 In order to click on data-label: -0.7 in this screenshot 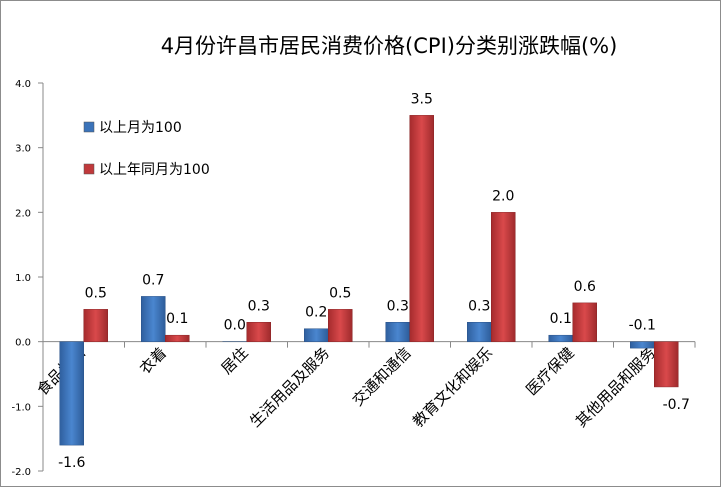, I will do `click(676, 405)`.